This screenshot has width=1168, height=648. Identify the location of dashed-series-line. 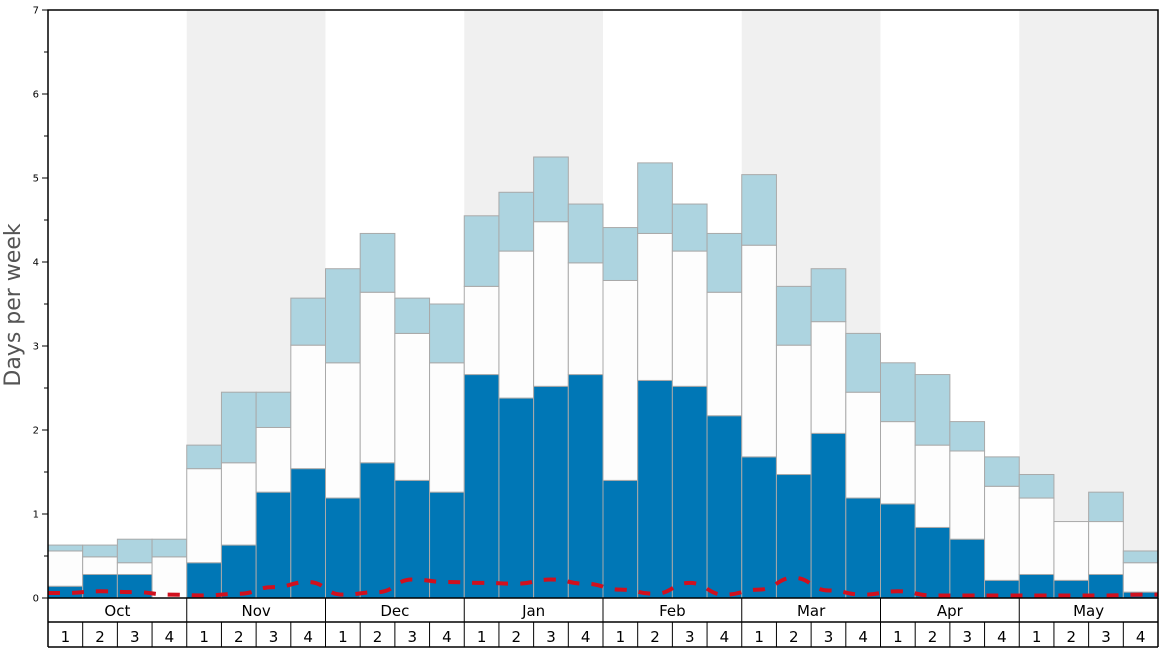
(603, 586).